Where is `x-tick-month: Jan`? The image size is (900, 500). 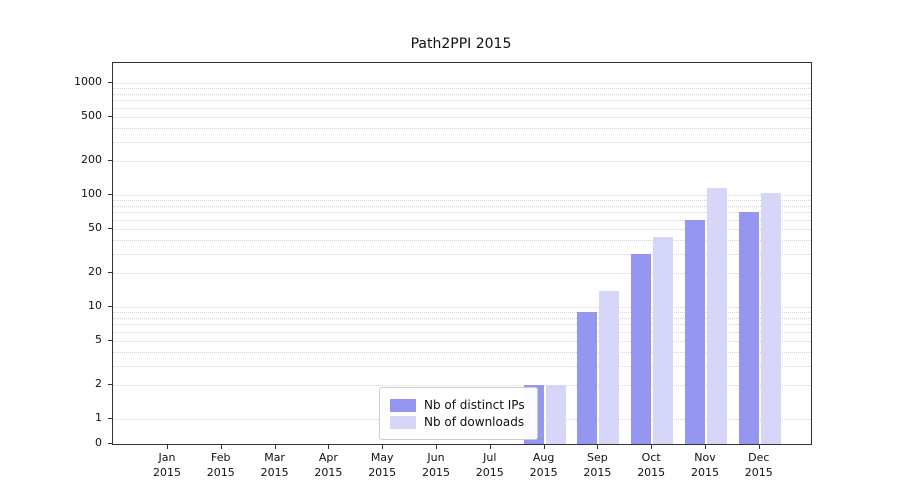
x-tick-month: Jan is located at coordinates (167, 457).